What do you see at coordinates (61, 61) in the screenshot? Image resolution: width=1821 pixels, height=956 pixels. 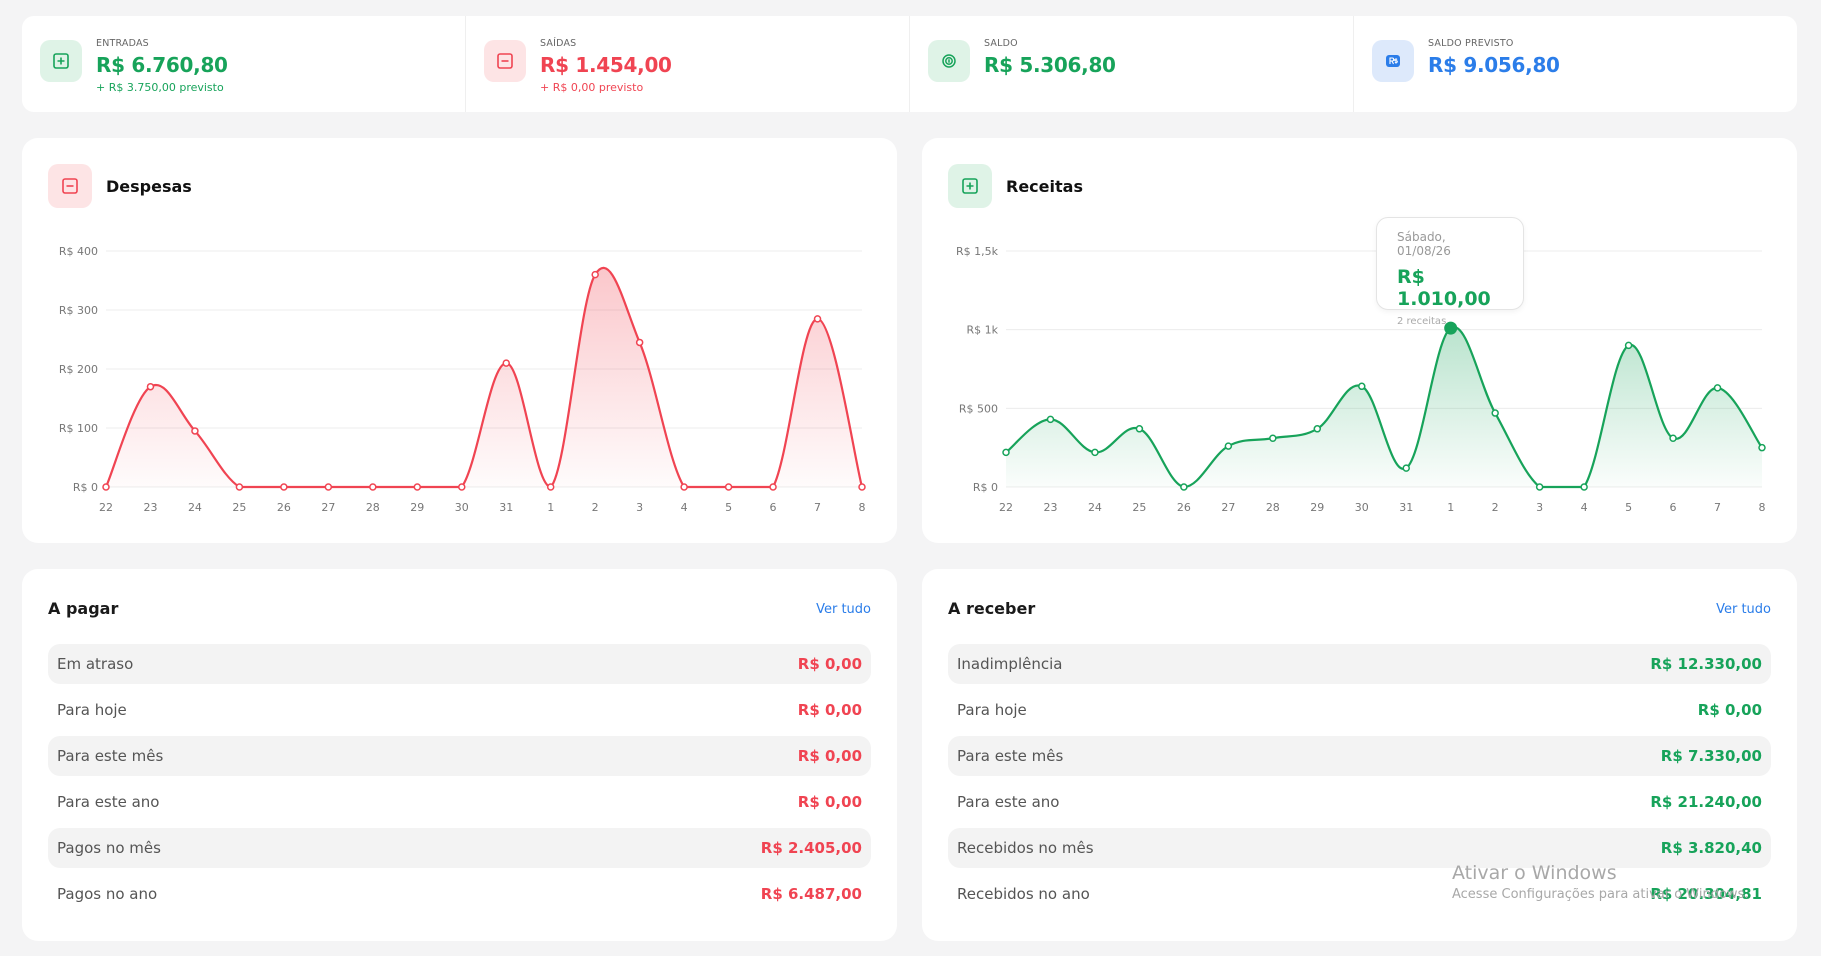 I see `plus-square-icon` at bounding box center [61, 61].